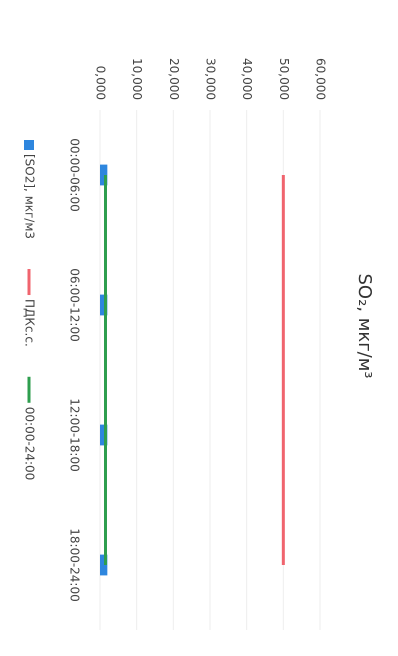 The width and height of the screenshot is (398, 656). Describe the element at coordinates (284, 79) in the screenshot. I see `y-tick-label: 50,000` at that location.